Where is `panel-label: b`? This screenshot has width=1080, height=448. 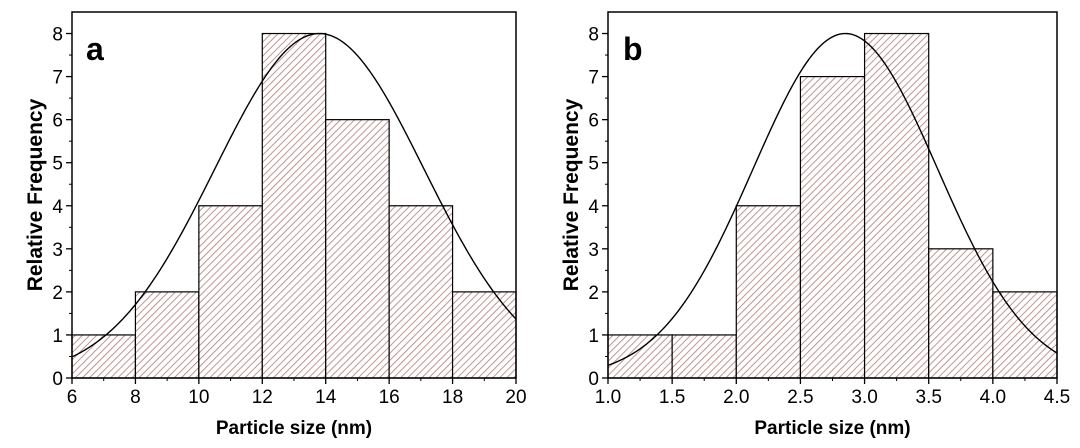 panel-label: b is located at coordinates (633, 49).